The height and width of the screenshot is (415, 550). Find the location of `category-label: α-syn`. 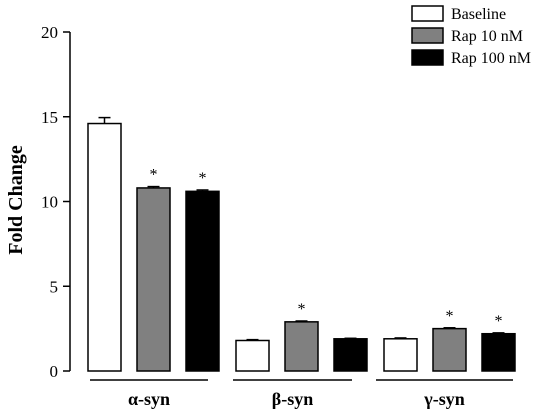

category-label: α-syn is located at coordinates (149, 399).